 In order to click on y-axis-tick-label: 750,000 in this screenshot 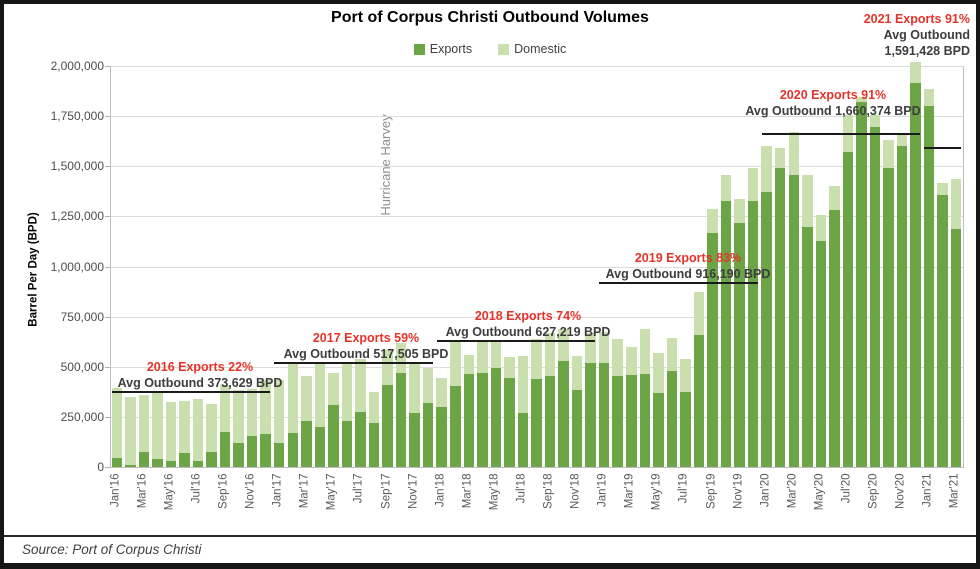, I will do `click(82, 316)`.